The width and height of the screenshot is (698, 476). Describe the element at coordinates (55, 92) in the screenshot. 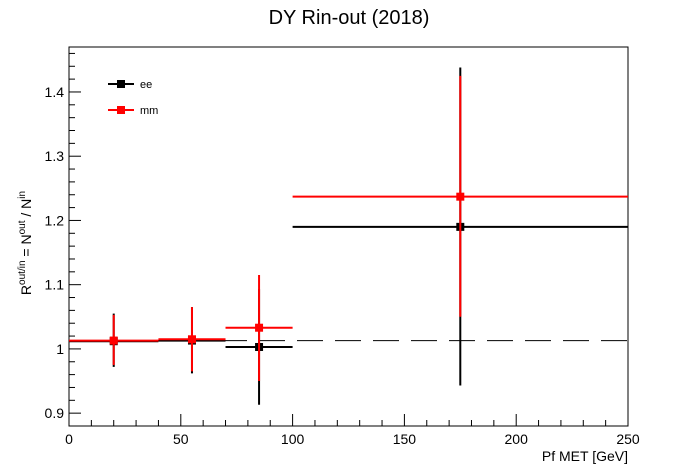

I see `y-tick-label: 1.4` at that location.